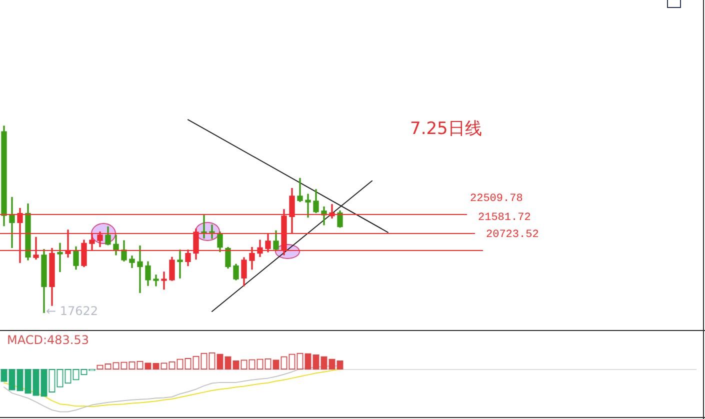 This screenshot has width=705, height=419. What do you see at coordinates (72, 311) in the screenshot?
I see `annotation: ← 17622` at bounding box center [72, 311].